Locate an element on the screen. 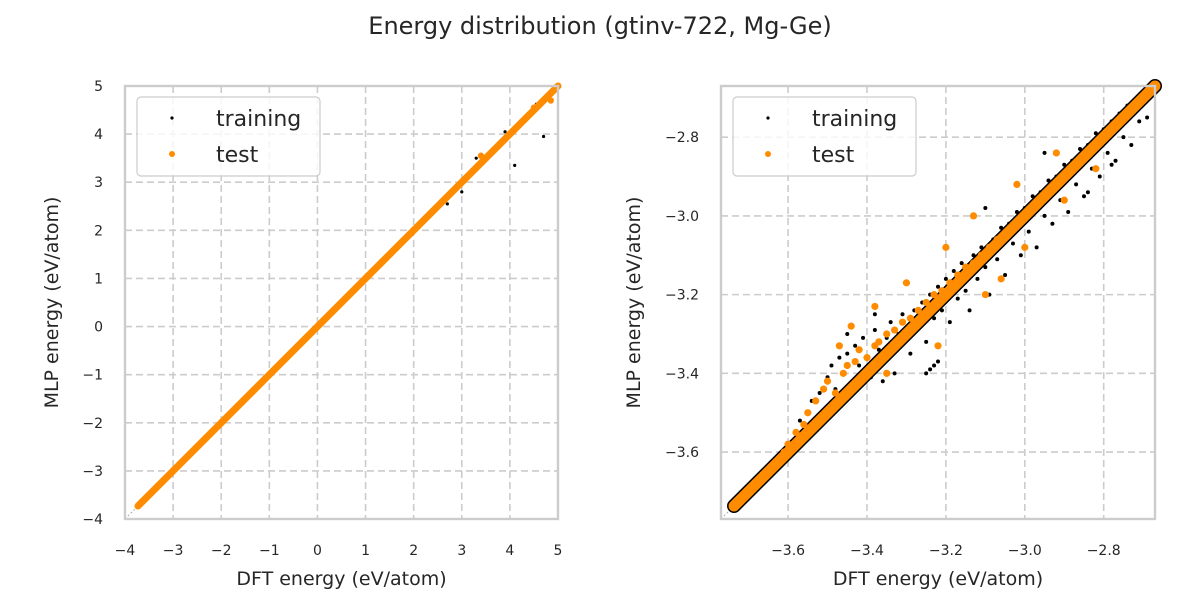 This screenshot has height=600, width=1200. y-tick-label: 1 is located at coordinates (98, 279).